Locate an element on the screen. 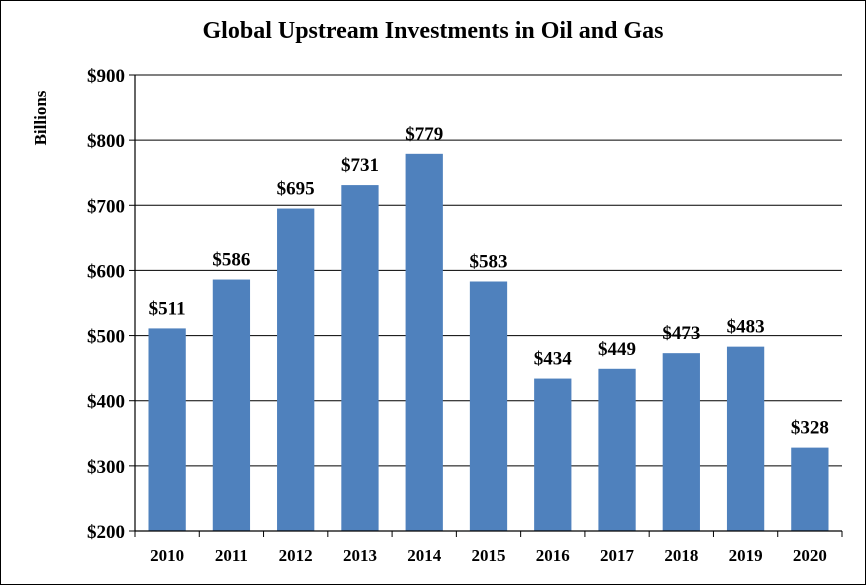 The image size is (866, 585). data-label: $434 is located at coordinates (553, 359).